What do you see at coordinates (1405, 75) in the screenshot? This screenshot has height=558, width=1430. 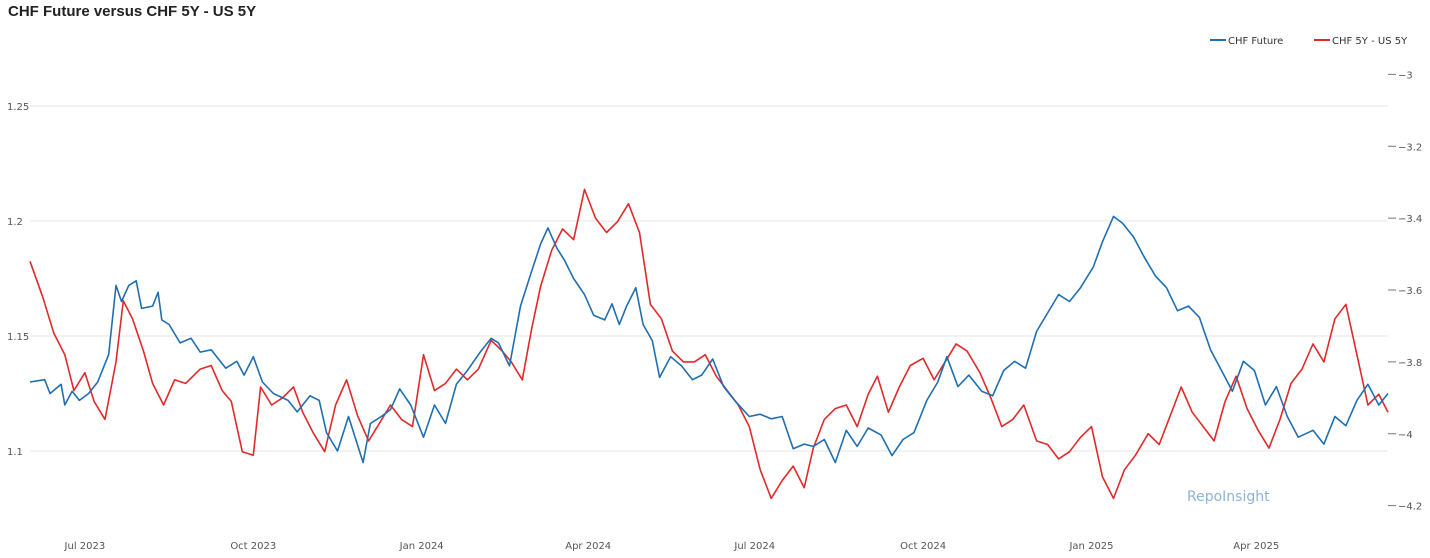 I see `right-tick-label: −3` at bounding box center [1405, 75].